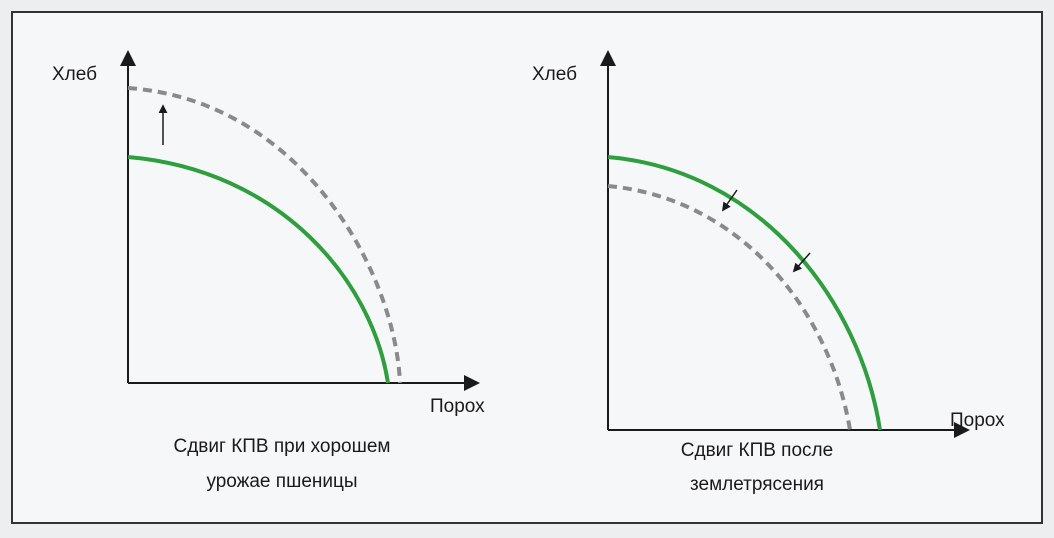 This screenshot has width=1054, height=538. What do you see at coordinates (281, 446) in the screenshot?
I see `caption: Сдвиг КПВ при хорошем` at bounding box center [281, 446].